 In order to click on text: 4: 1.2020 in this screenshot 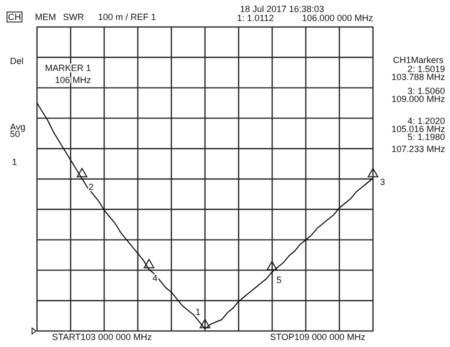, I will do `click(426, 121)`.